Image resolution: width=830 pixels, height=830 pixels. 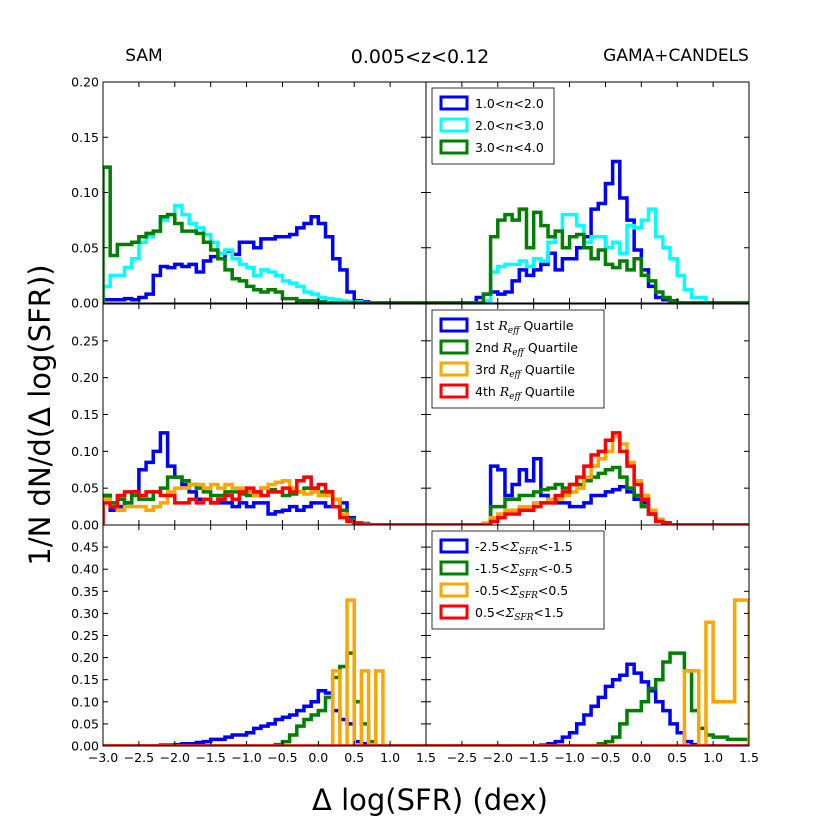 I want to click on figure-title: 0.005<z<0.12, so click(x=420, y=57).